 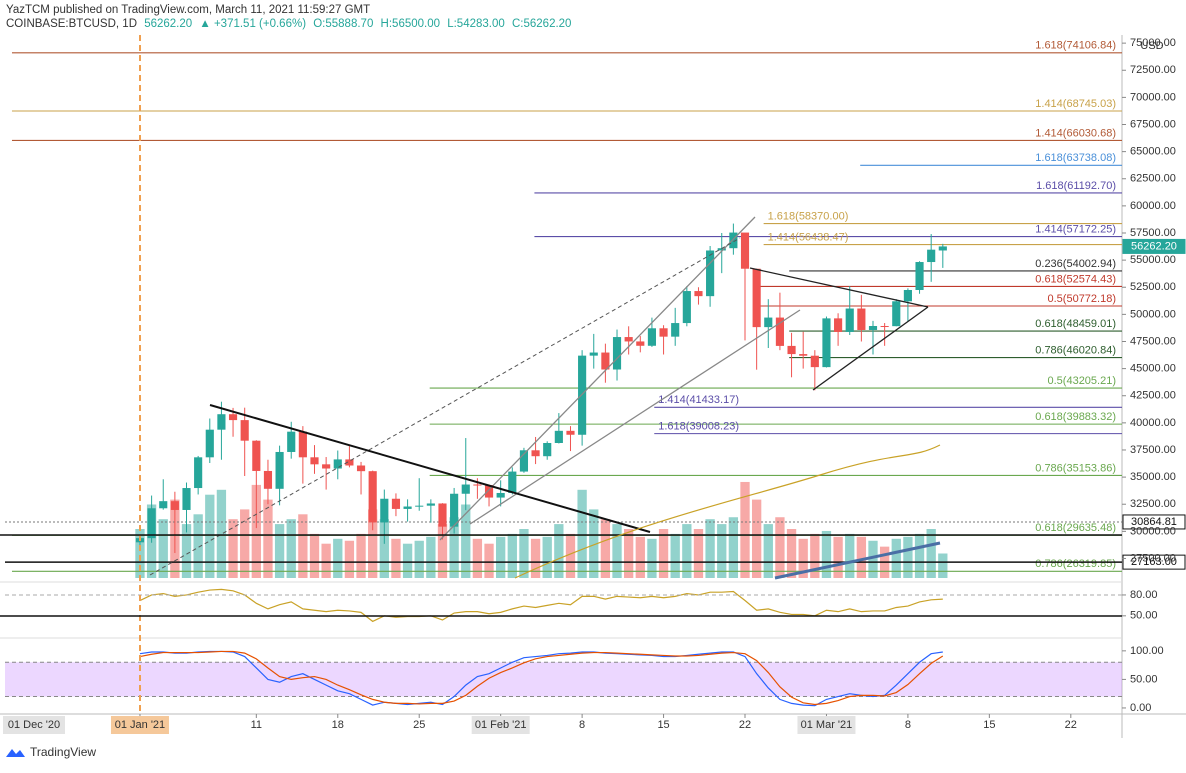 I want to click on y-tick-label: 70000.00, so click(x=1153, y=97).